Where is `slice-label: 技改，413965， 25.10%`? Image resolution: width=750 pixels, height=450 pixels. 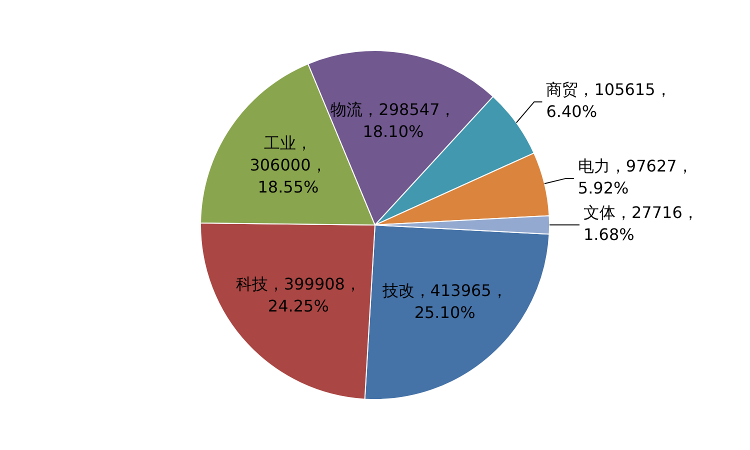
slice-label: 技改，413965， 25.10% is located at coordinates (444, 301).